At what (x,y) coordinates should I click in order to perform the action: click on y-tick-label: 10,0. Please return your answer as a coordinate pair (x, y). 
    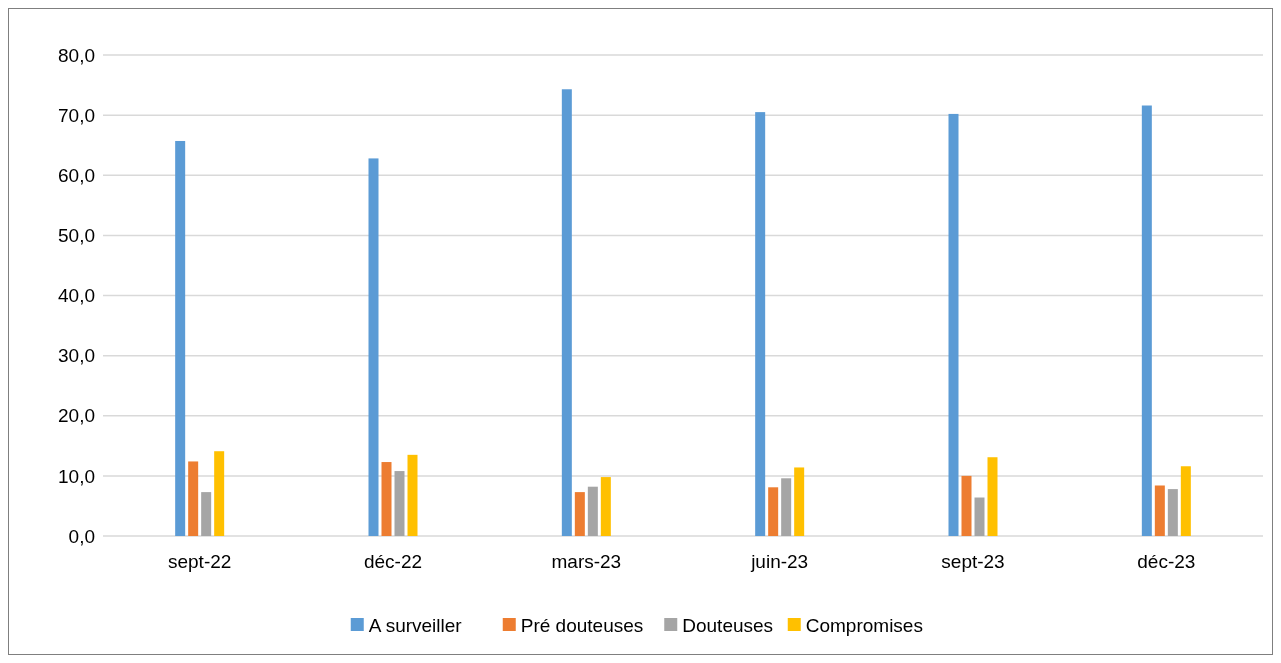
    Looking at the image, I should click on (76, 476).